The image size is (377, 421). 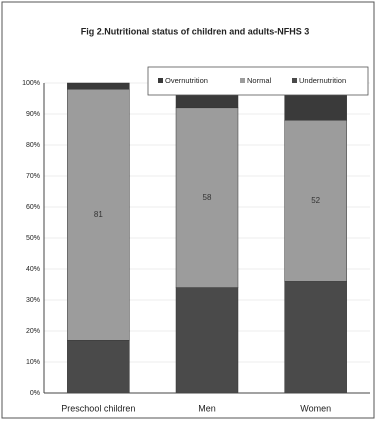 What do you see at coordinates (33, 207) in the screenshot?
I see `y-tick-label: 60%` at bounding box center [33, 207].